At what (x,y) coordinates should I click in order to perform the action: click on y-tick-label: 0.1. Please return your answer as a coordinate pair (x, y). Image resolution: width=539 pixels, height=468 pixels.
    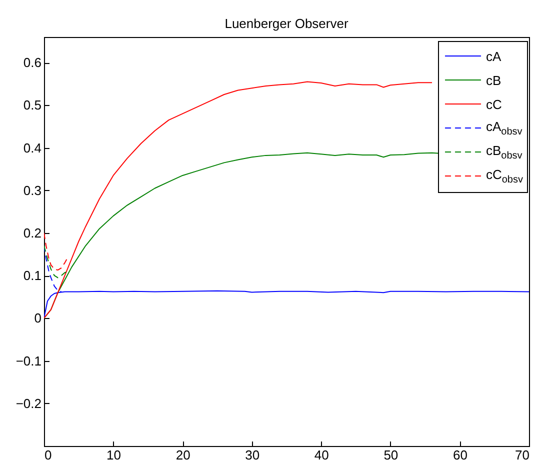
    Looking at the image, I should click on (32, 276).